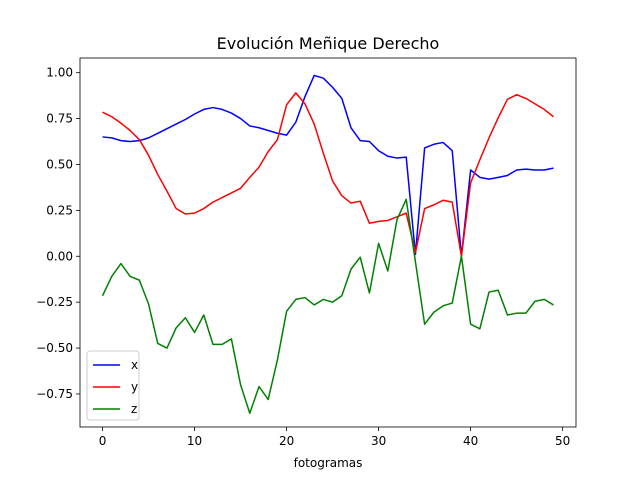 Image resolution: width=640 pixels, height=480 pixels. Describe the element at coordinates (59, 73) in the screenshot. I see `y-tick-label: 1.00` at that location.